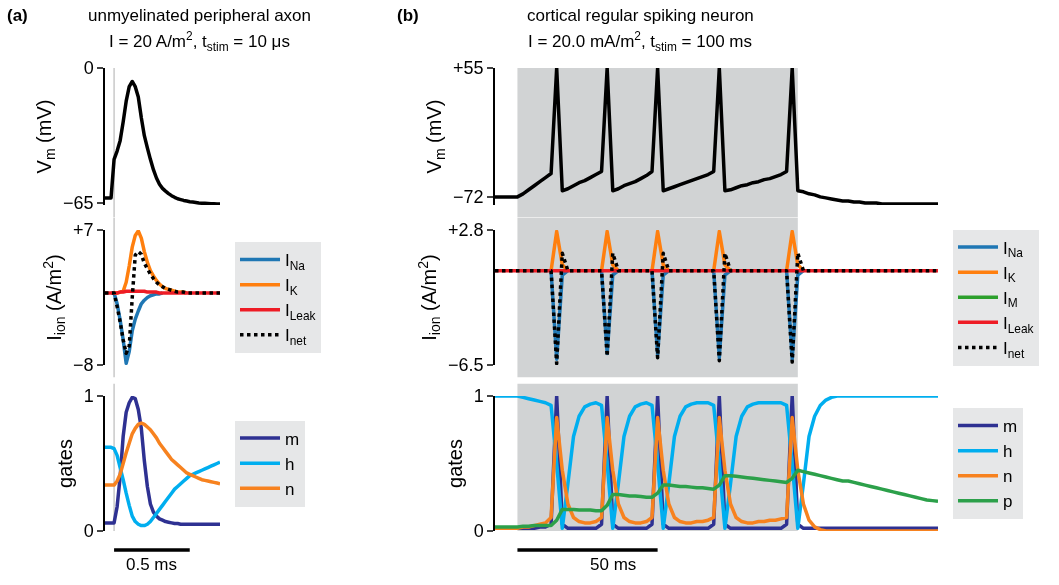 The width and height of the screenshot is (1059, 585). What do you see at coordinates (613, 564) in the screenshot?
I see `text: 50 ms` at bounding box center [613, 564].